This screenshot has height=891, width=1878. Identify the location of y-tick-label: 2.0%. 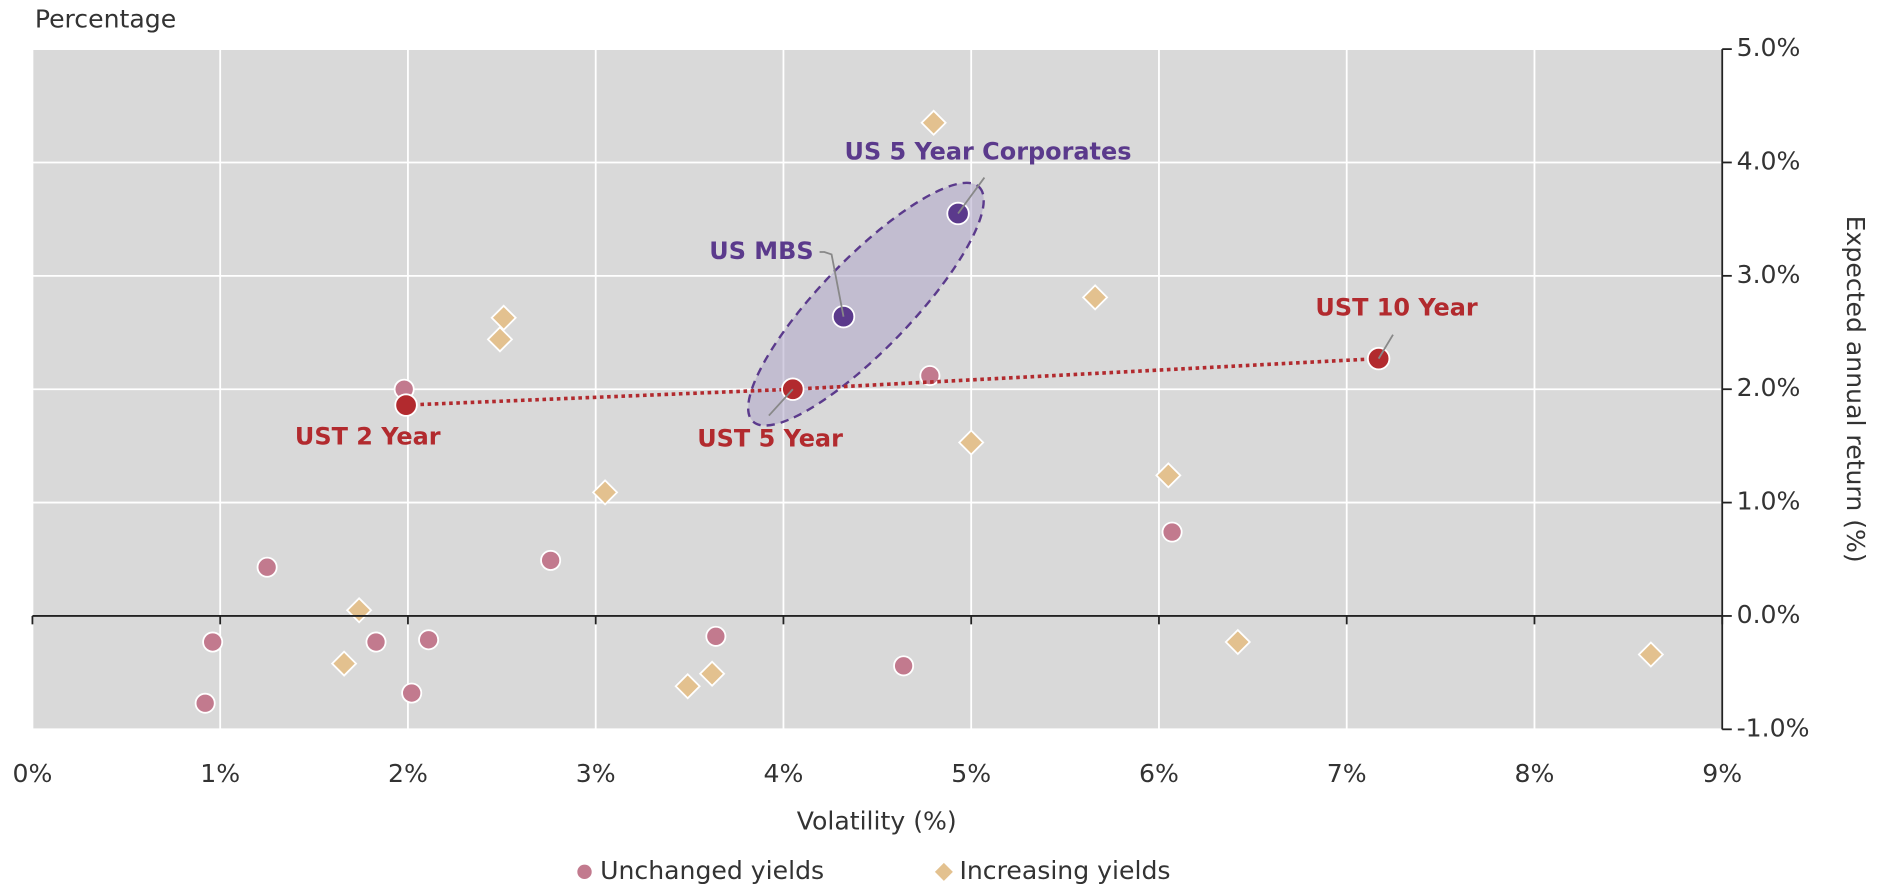
(1769, 387).